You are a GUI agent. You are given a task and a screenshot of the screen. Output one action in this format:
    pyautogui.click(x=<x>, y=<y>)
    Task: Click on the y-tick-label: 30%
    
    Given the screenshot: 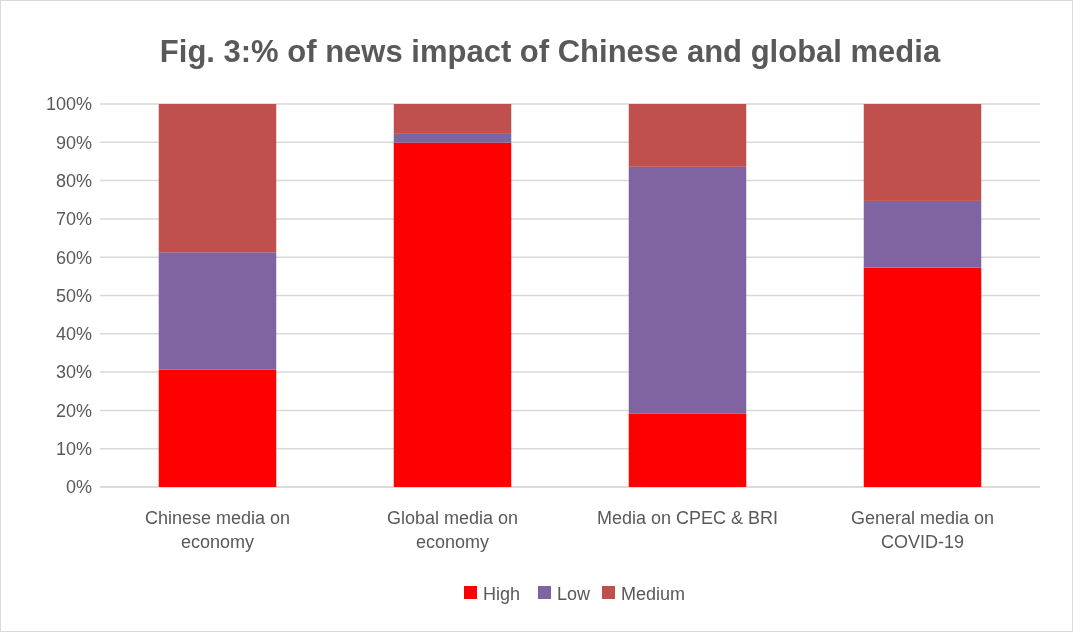 What is the action you would take?
    pyautogui.click(x=73, y=372)
    